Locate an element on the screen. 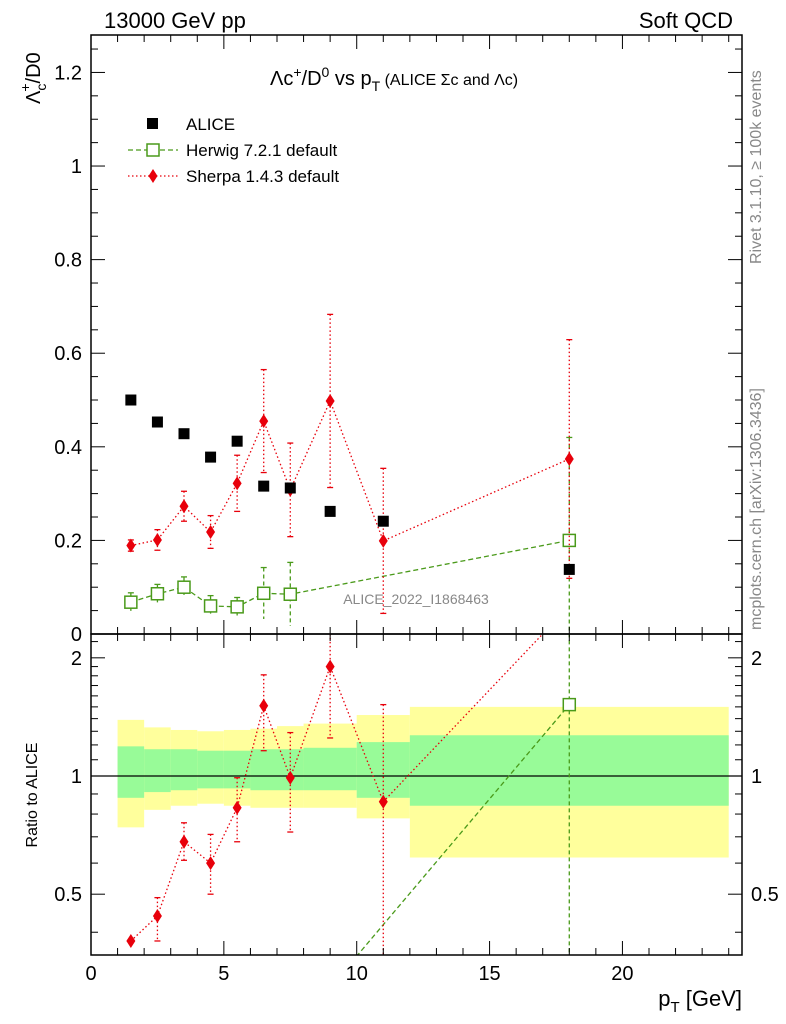  main-ytick-label: 0 is located at coordinates (76, 635).